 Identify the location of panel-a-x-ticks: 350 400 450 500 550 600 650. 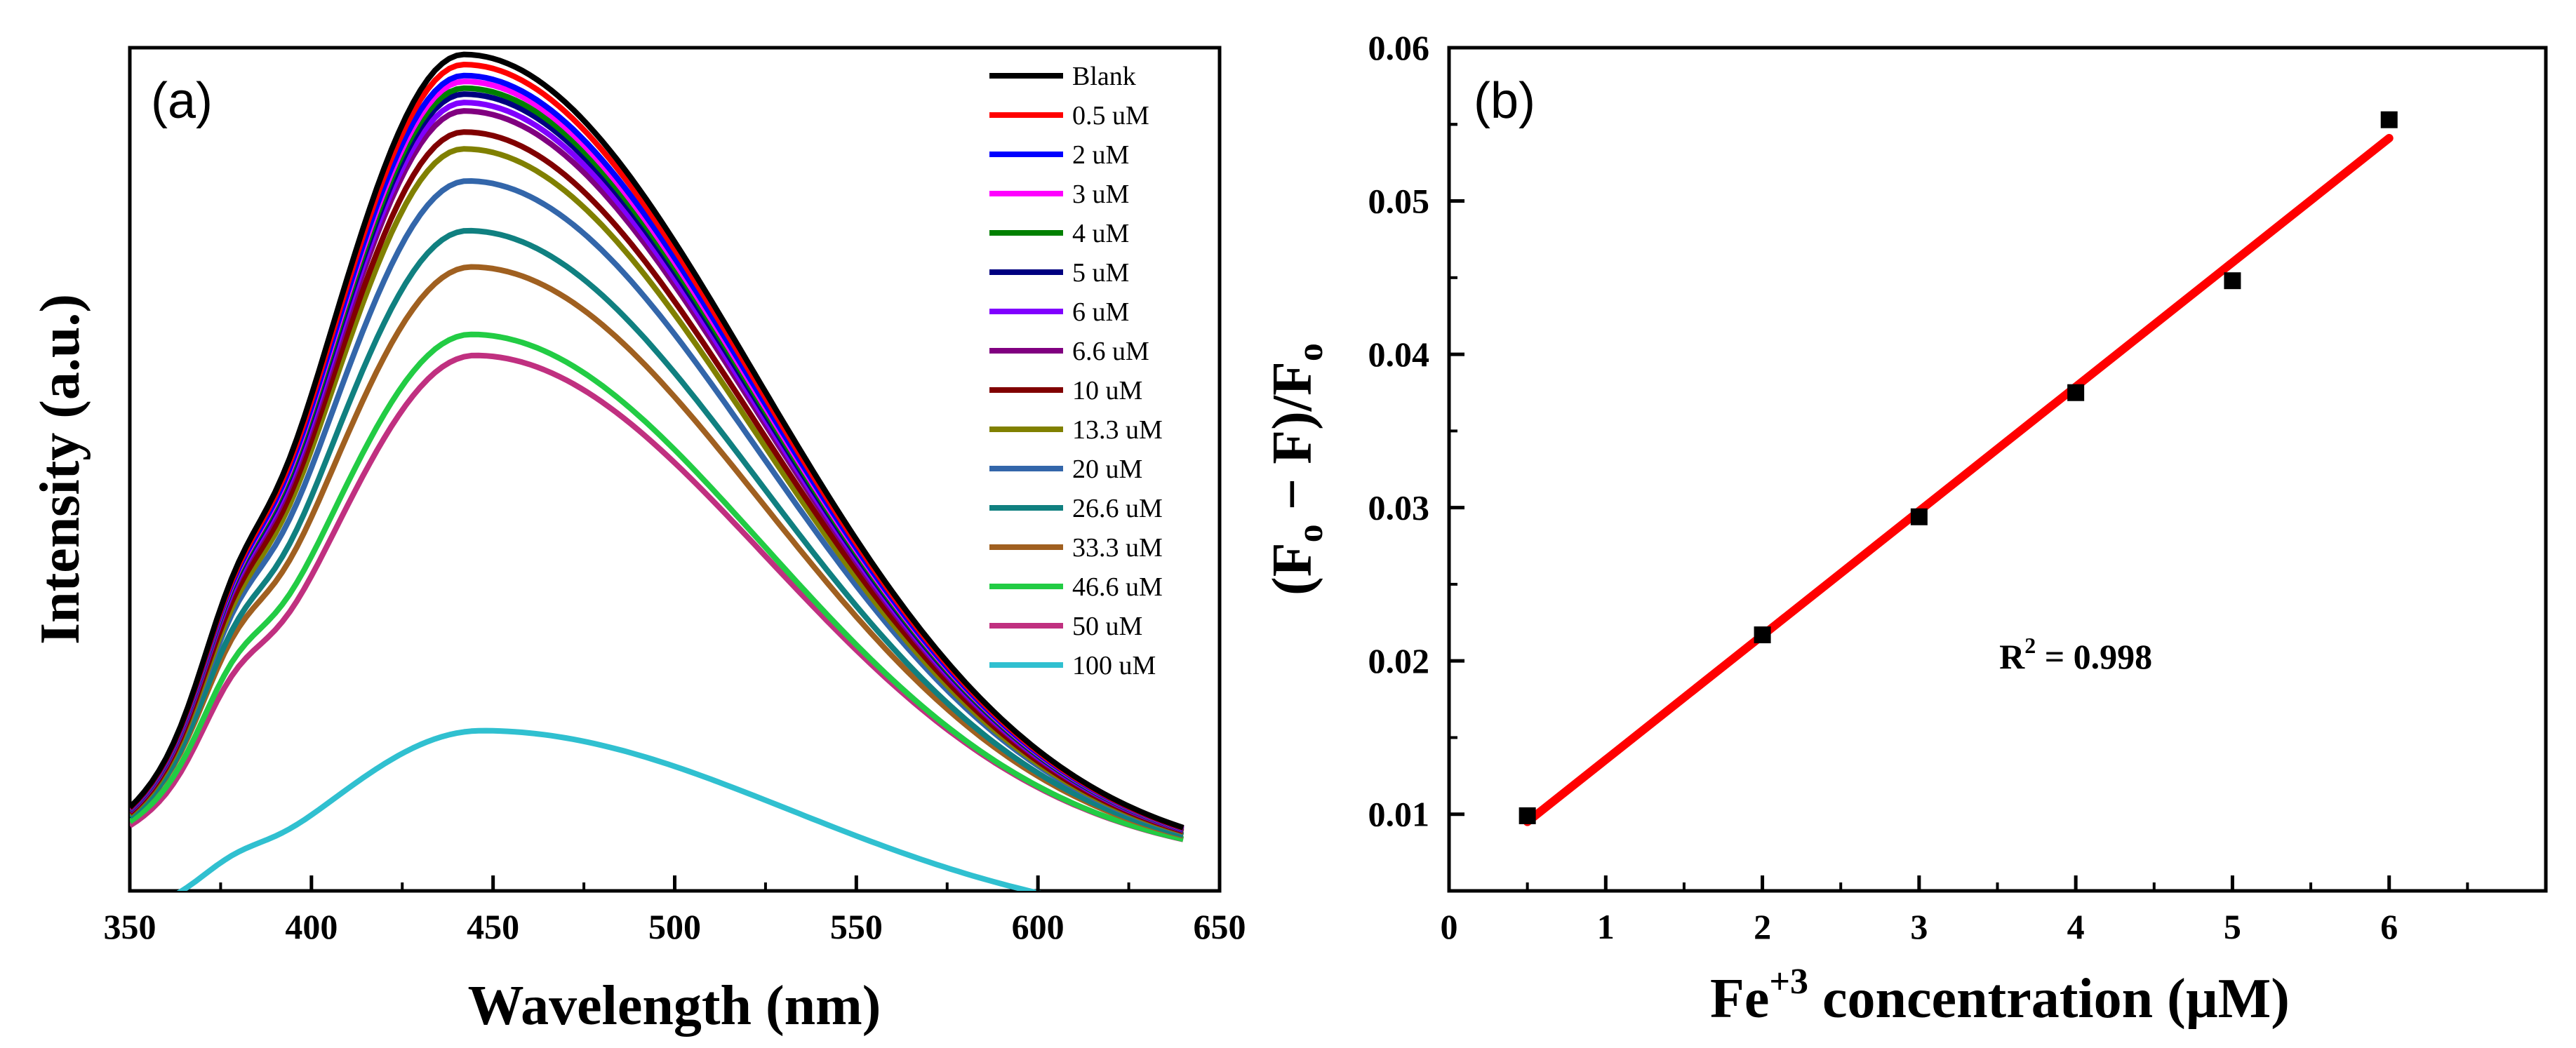
(675, 910).